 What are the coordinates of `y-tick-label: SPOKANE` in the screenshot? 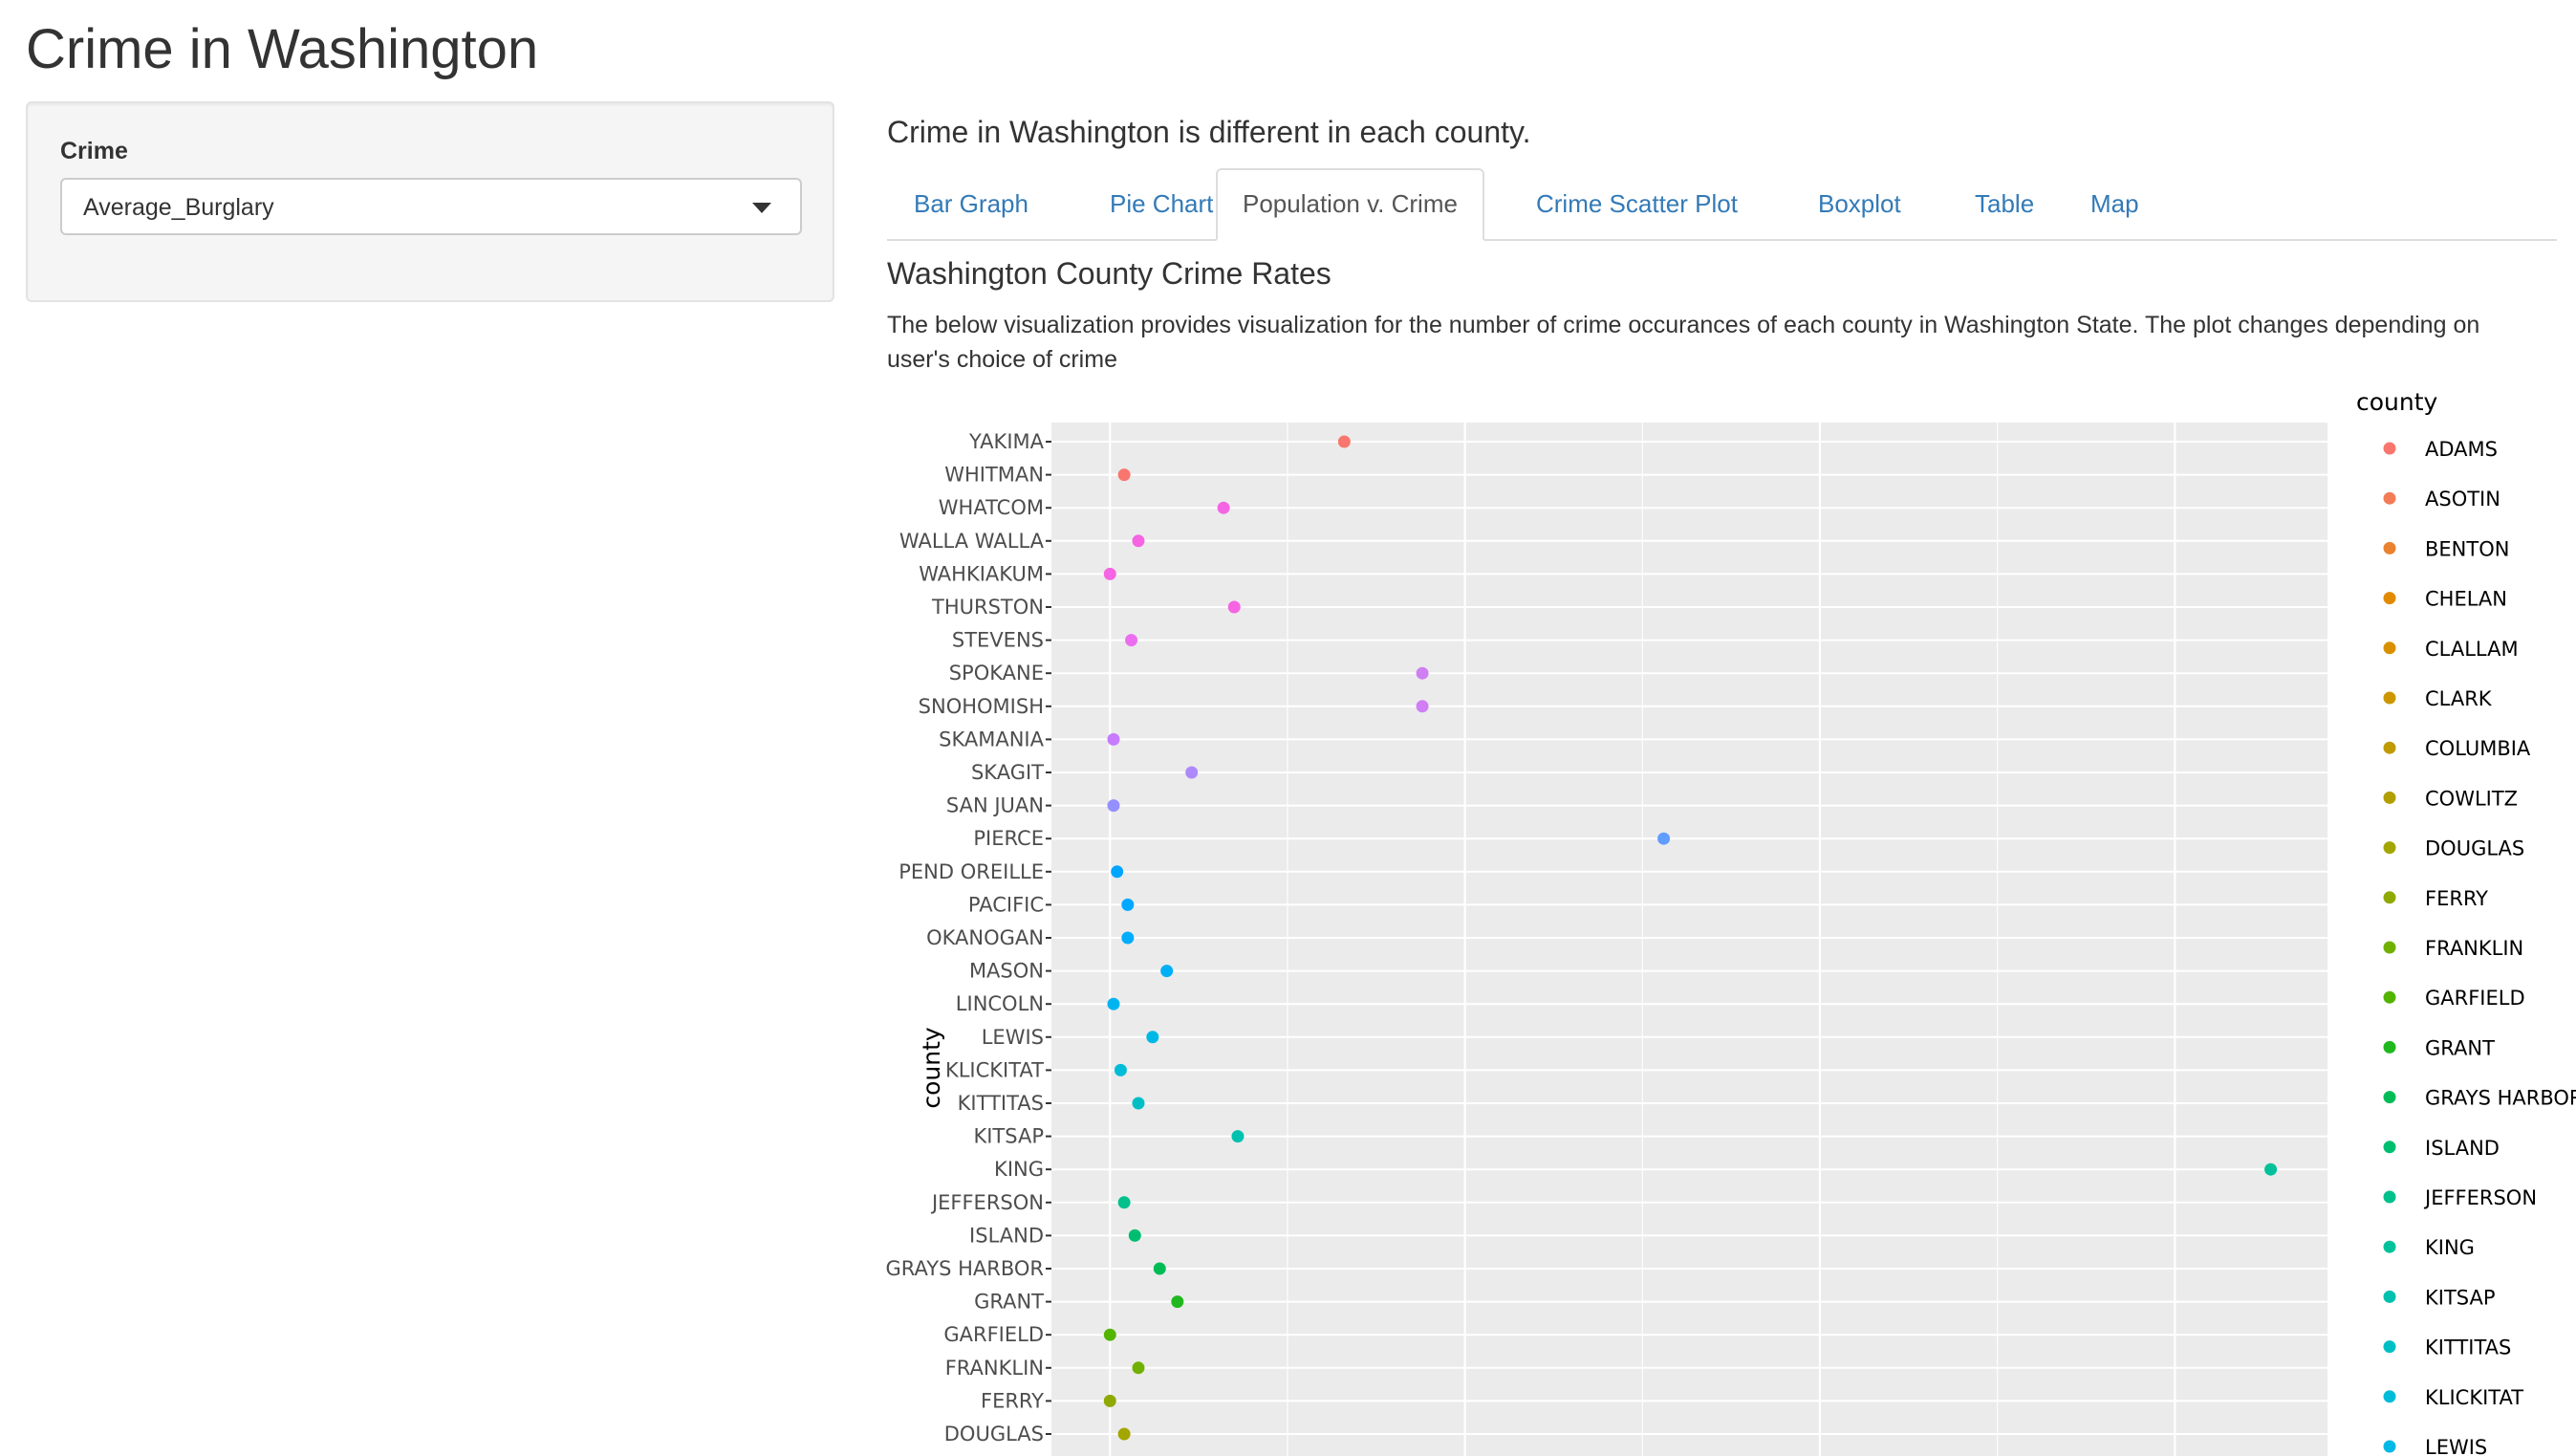 It's located at (997, 673).